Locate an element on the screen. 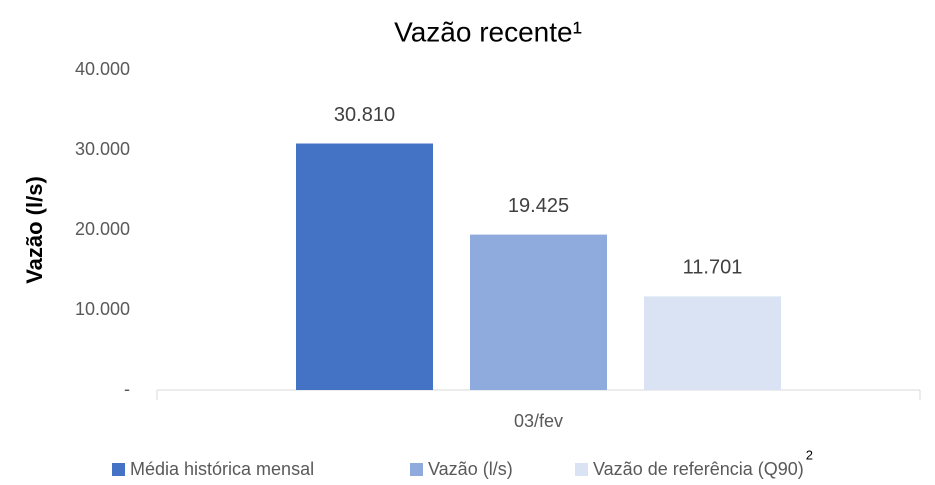 The image size is (935, 485). x-tick-label: 03/fev is located at coordinates (538, 421).